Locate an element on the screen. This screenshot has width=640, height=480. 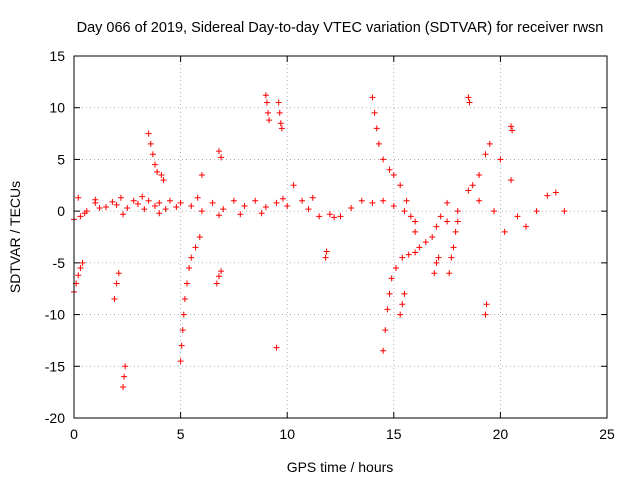
y-tick-label: -10 is located at coordinates (55, 315).